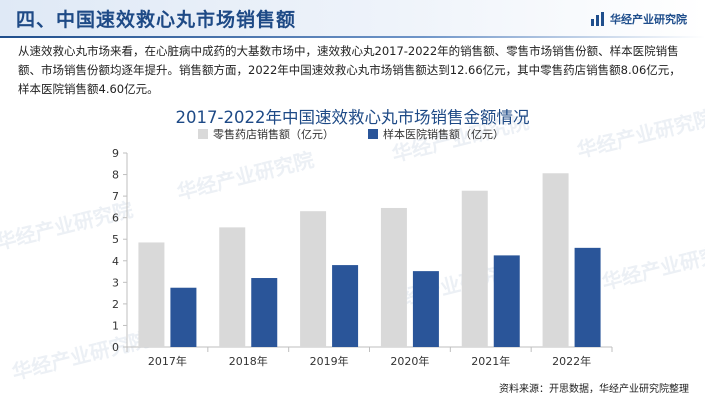 Image resolution: width=705 pixels, height=400 pixels. What do you see at coordinates (352, 18) in the screenshot?
I see `header-band` at bounding box center [352, 18].